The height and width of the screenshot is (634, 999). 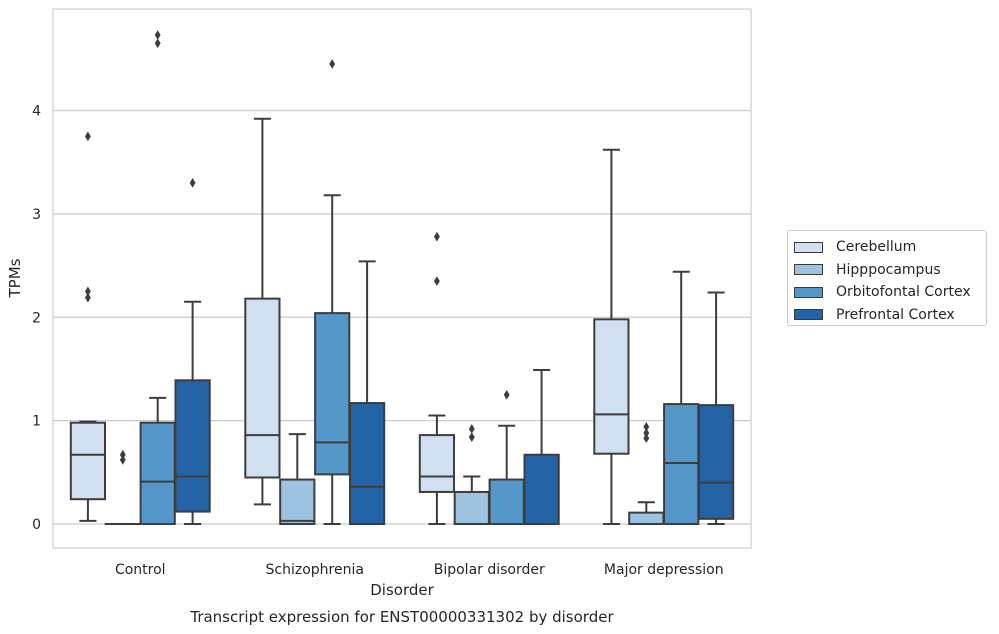 I want to click on x-tick-label: Control, so click(x=140, y=570).